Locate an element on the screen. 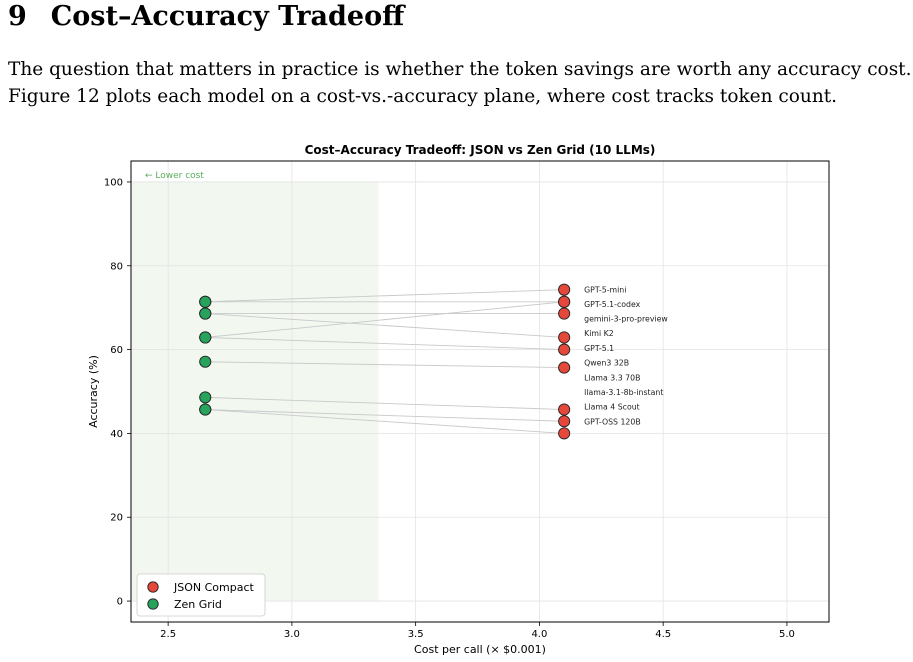 The image size is (913, 662). x-tick-label: 2.5 is located at coordinates (168, 634).